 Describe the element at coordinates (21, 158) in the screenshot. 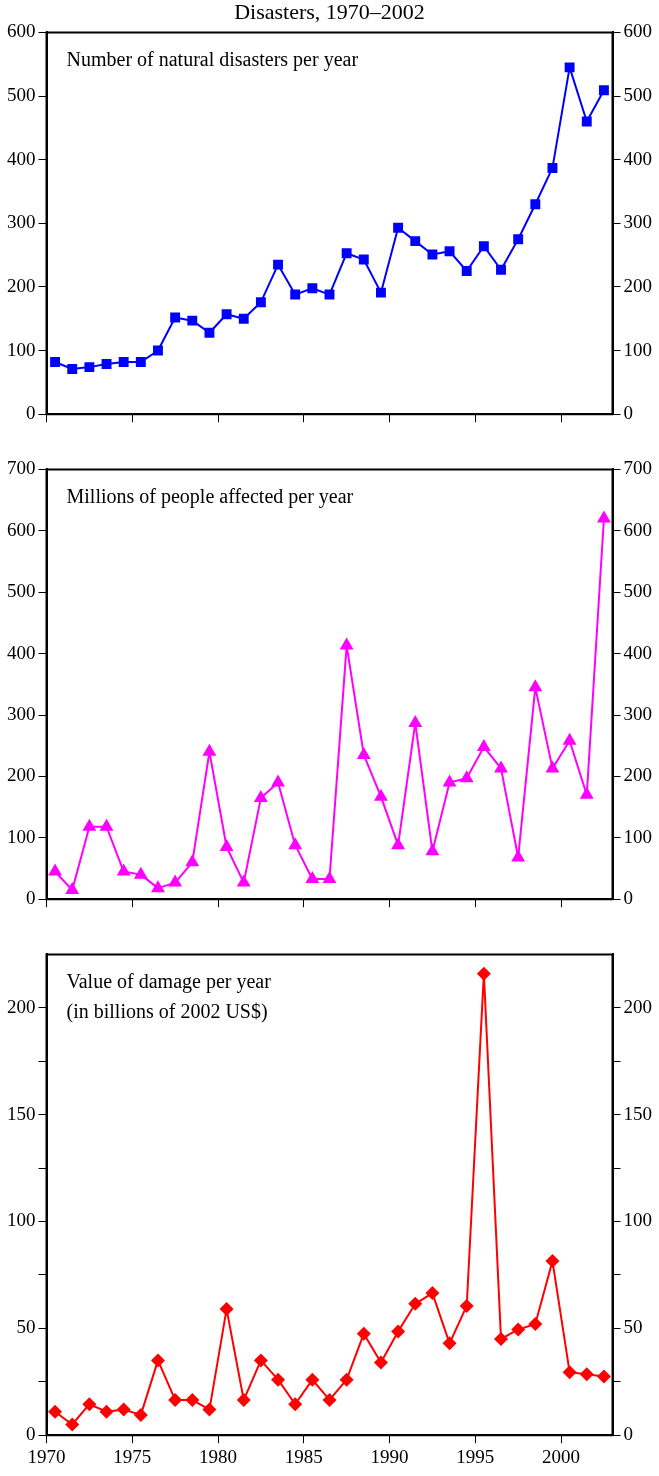

I see `y-tick-label: 400` at that location.